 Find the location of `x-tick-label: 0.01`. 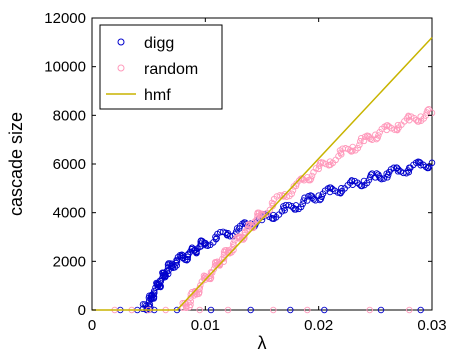

x-tick-label: 0.01 is located at coordinates (205, 325).